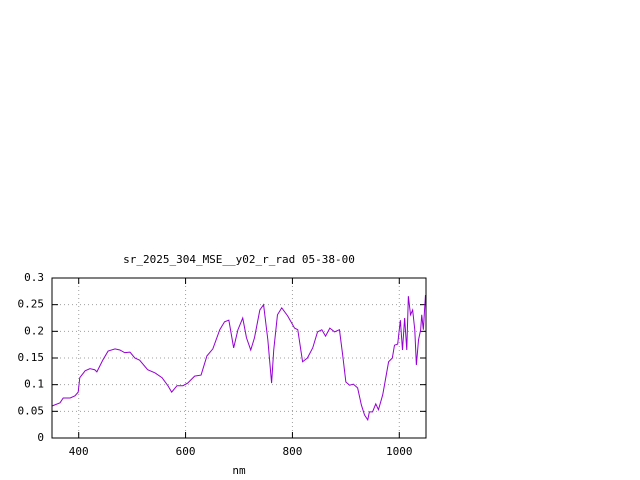  I want to click on x-tick-label: 400, so click(79, 451).